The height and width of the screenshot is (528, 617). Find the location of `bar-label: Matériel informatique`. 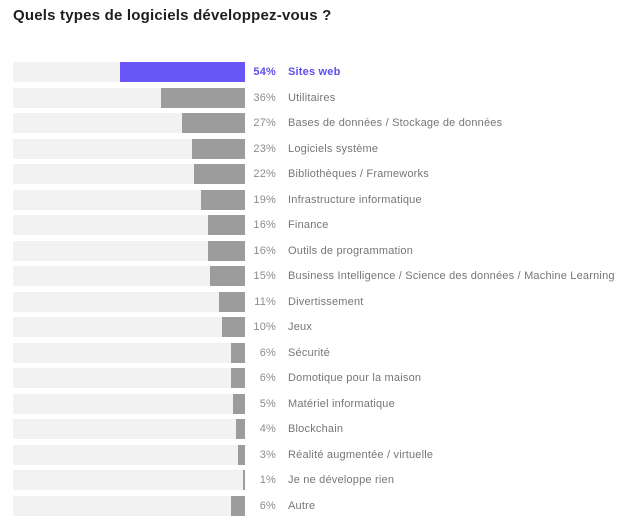

bar-label: Matériel informatique is located at coordinates (341, 403).